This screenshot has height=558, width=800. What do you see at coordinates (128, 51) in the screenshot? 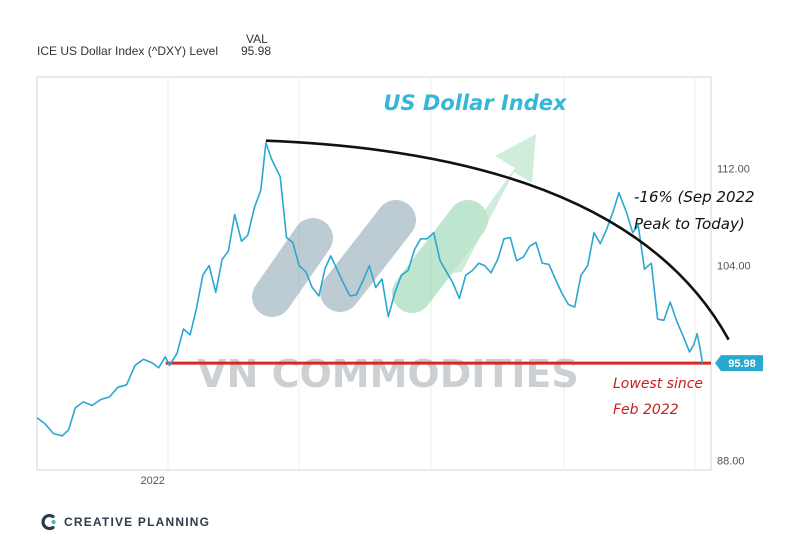
I see `series-label: ICE US Dollar Index (^DXY) Level` at bounding box center [128, 51].